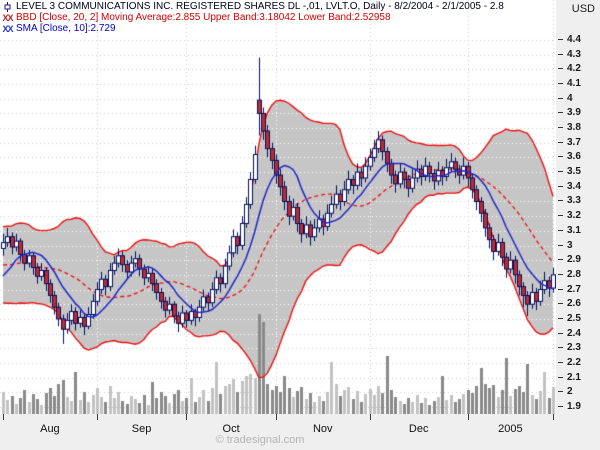  I want to click on x-axis-label: Nov, so click(322, 429).